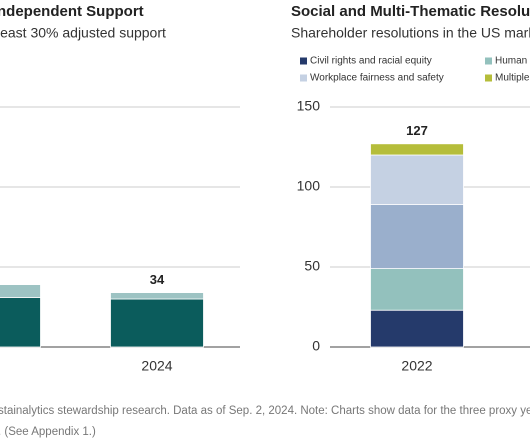  Describe the element at coordinates (512, 78) in the screenshot. I see `legend-label: Multiple t` at that location.